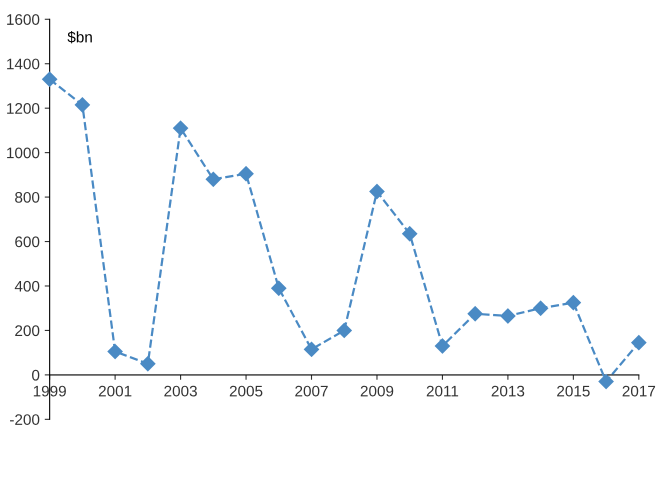 This screenshot has height=482, width=662. Describe the element at coordinates (27, 242) in the screenshot. I see `y-tick-label: 600` at that location.